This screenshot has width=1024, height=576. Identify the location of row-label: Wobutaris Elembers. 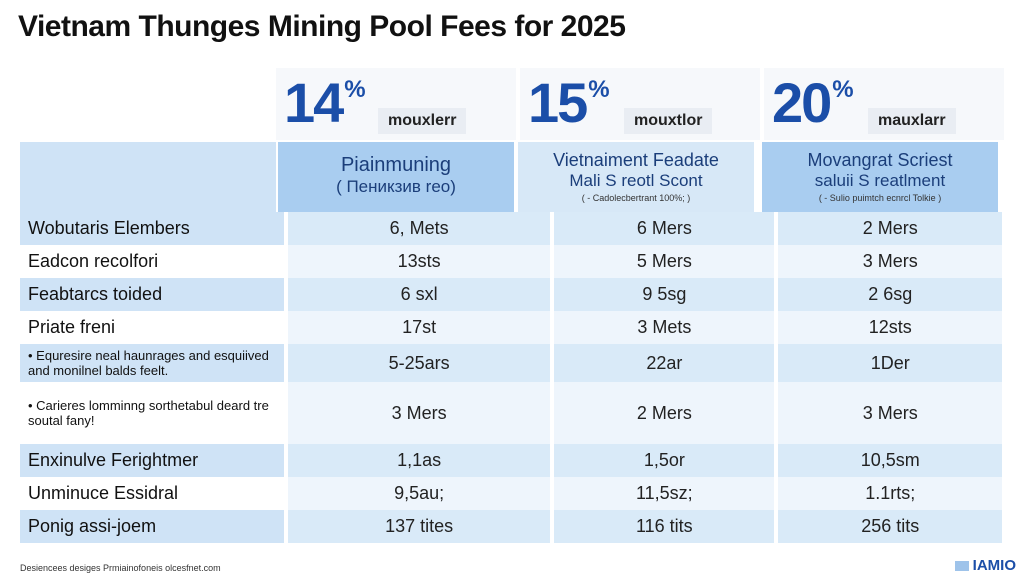
(153, 228).